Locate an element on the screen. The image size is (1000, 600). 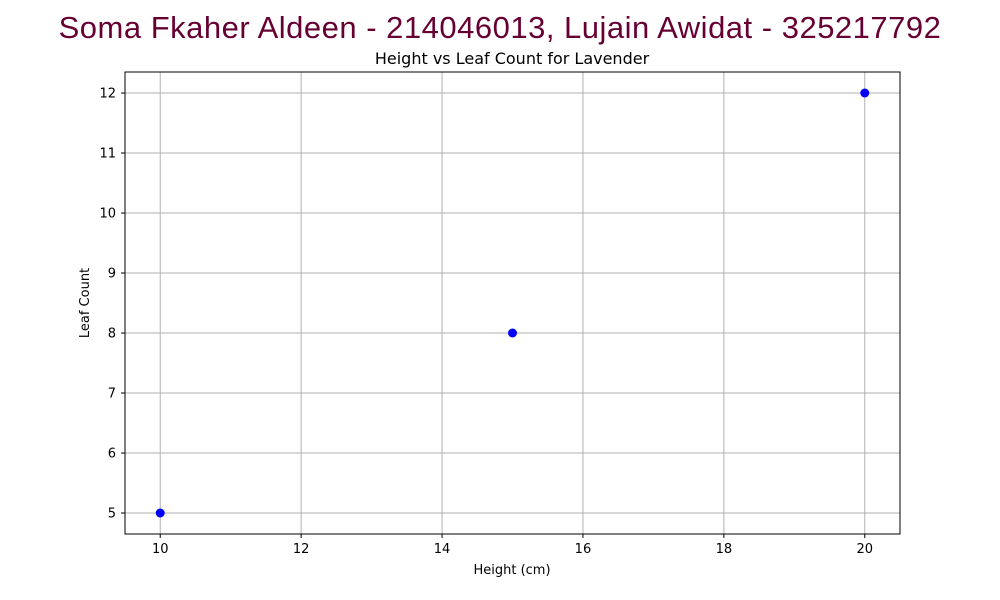
x-tick-label: 10 is located at coordinates (160, 549).